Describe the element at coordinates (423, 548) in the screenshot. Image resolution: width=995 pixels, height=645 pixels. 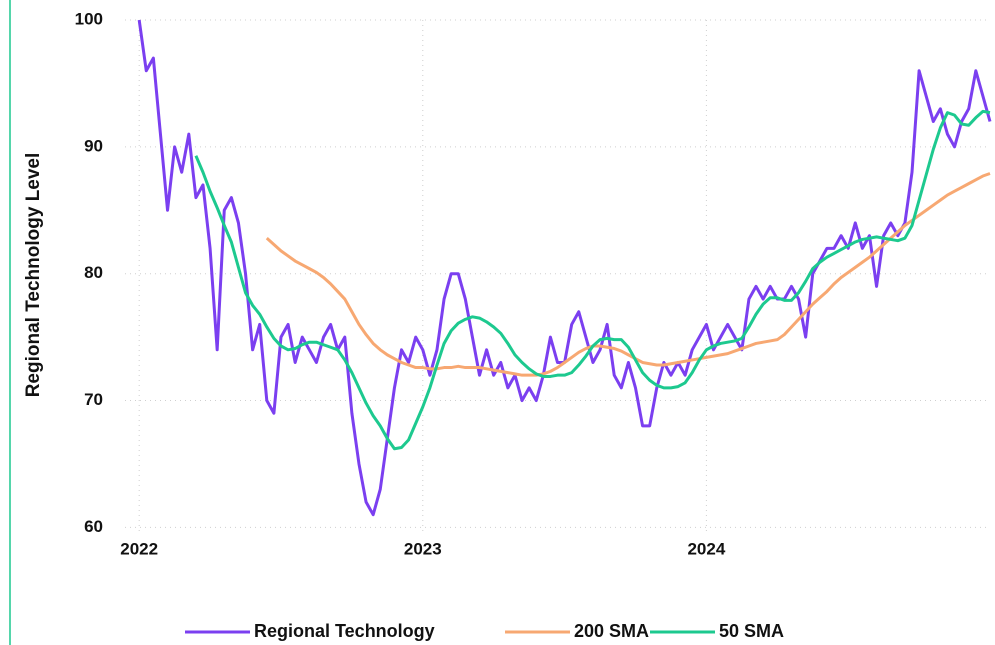
I see `x-tick-label: 2023` at that location.